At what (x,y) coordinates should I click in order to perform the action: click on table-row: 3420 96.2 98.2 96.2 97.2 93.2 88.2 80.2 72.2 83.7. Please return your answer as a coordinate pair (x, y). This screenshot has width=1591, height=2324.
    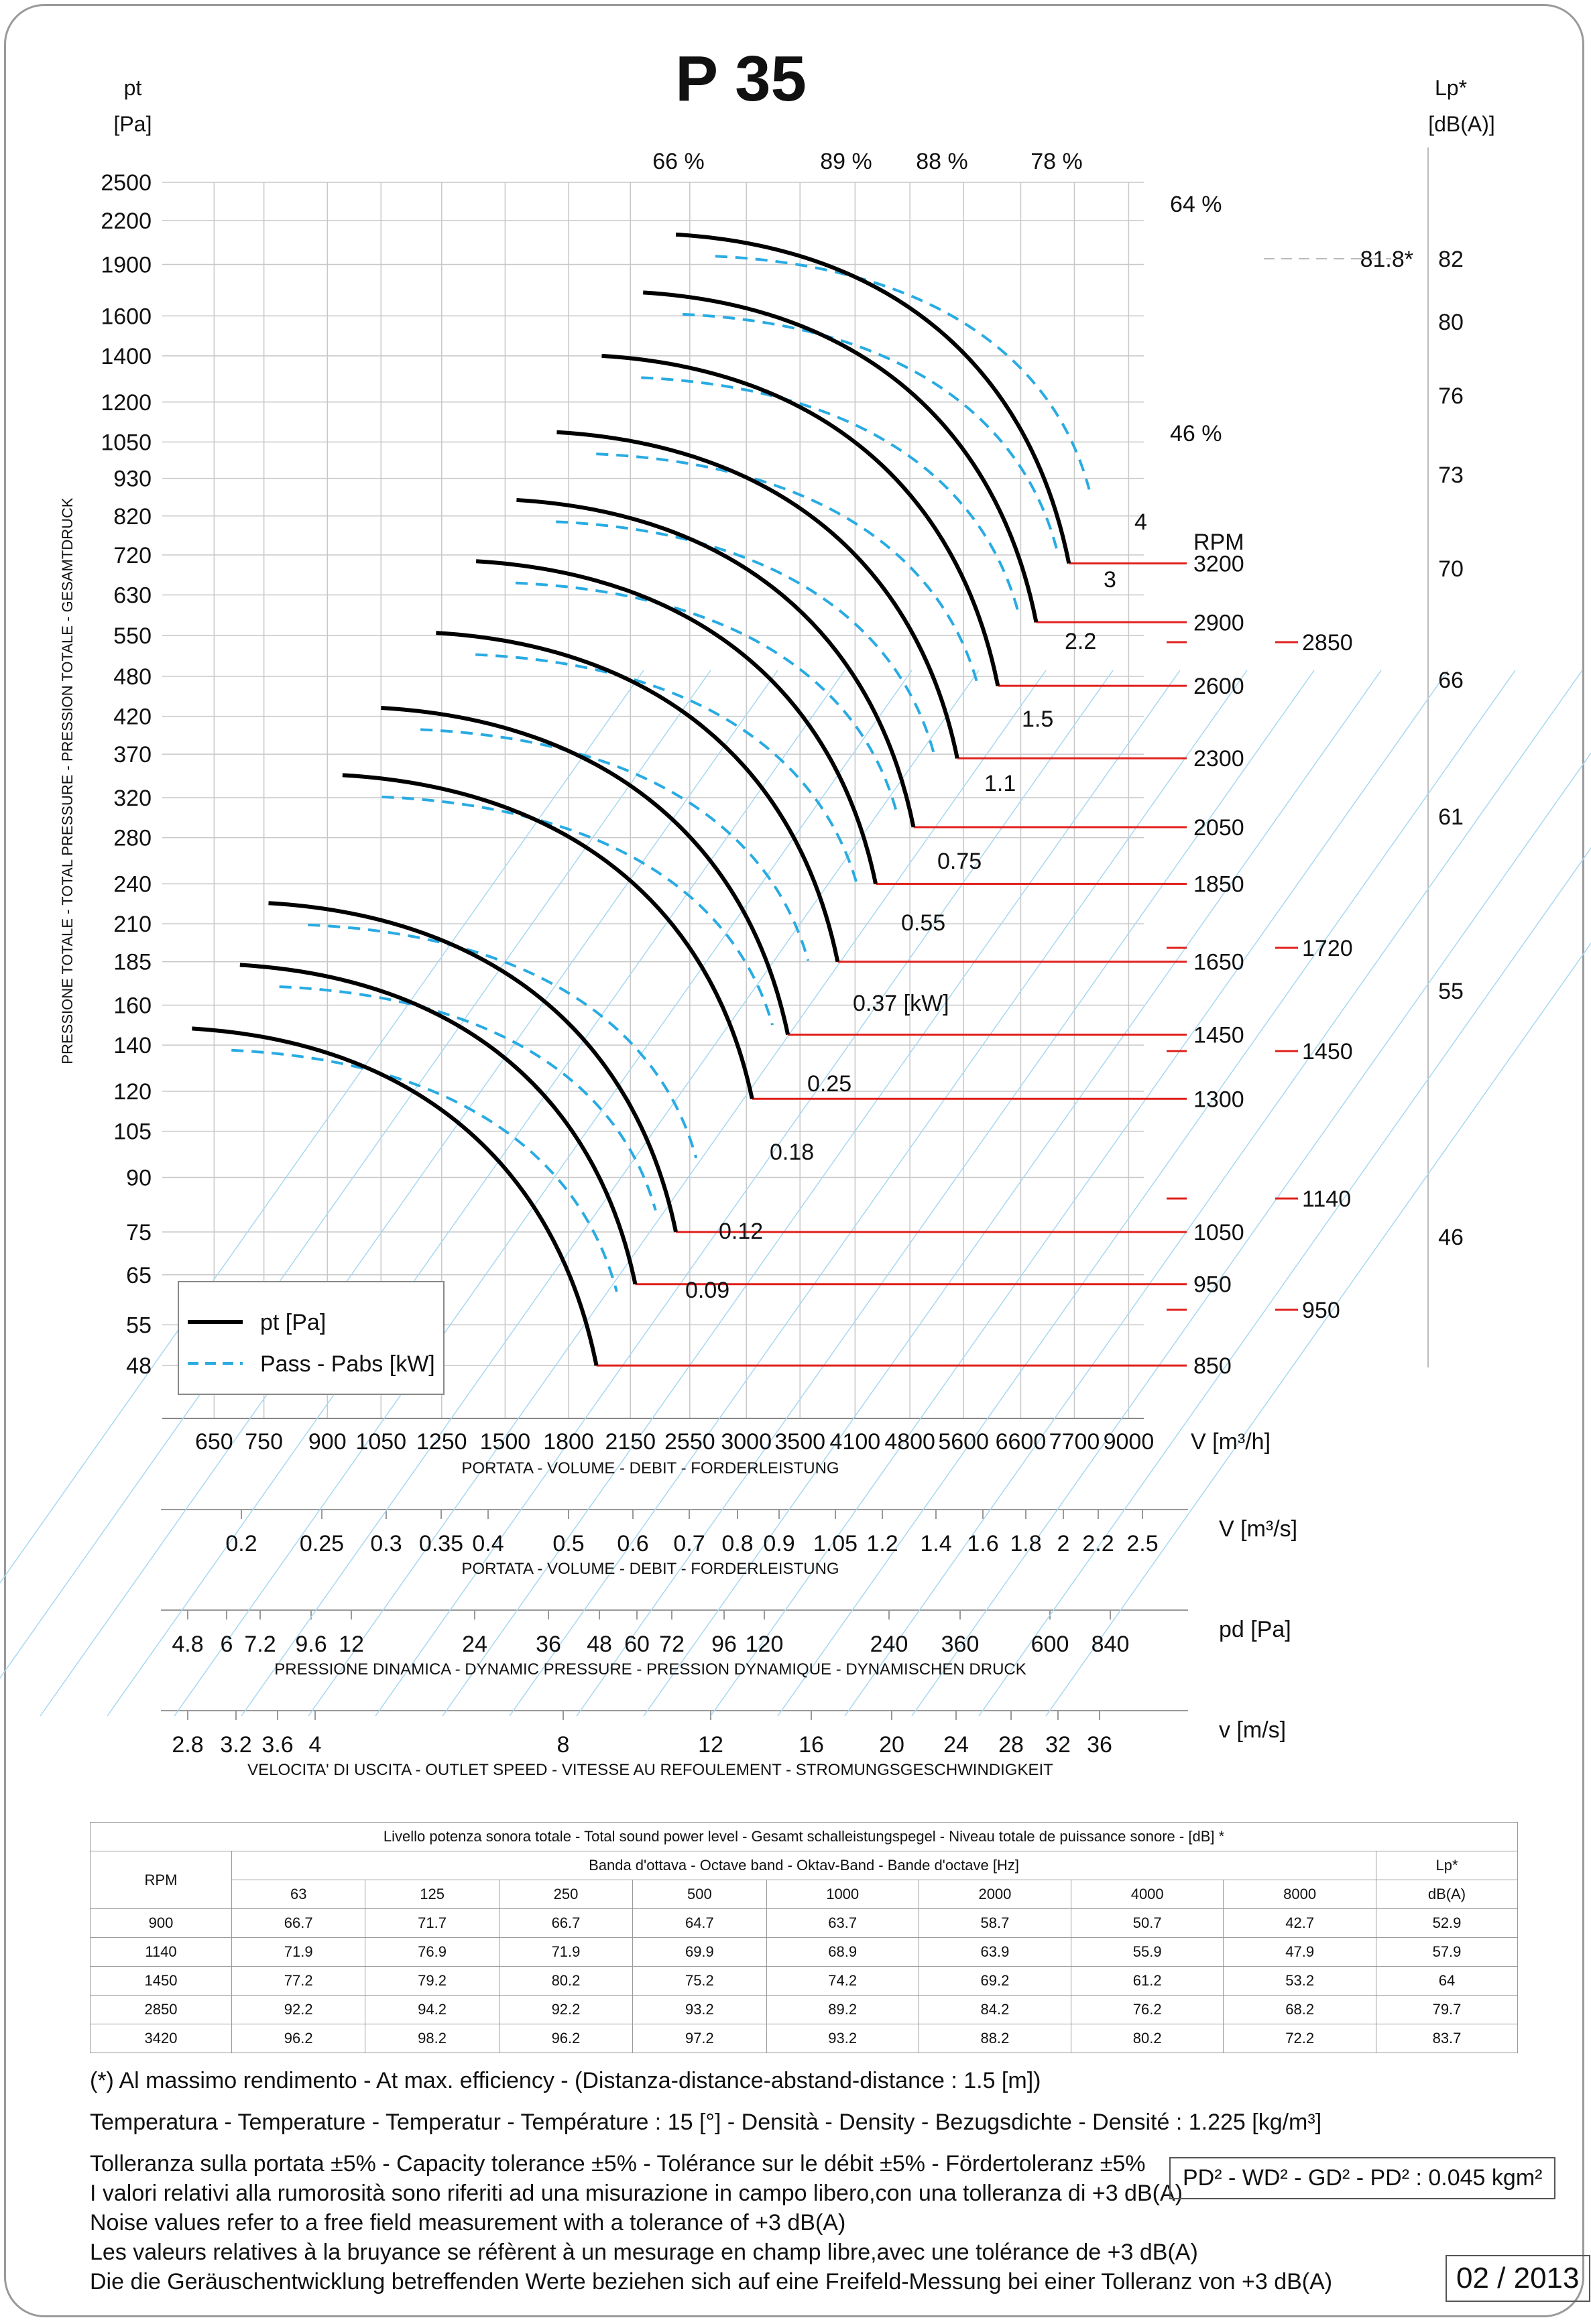
    Looking at the image, I should click on (804, 2038).